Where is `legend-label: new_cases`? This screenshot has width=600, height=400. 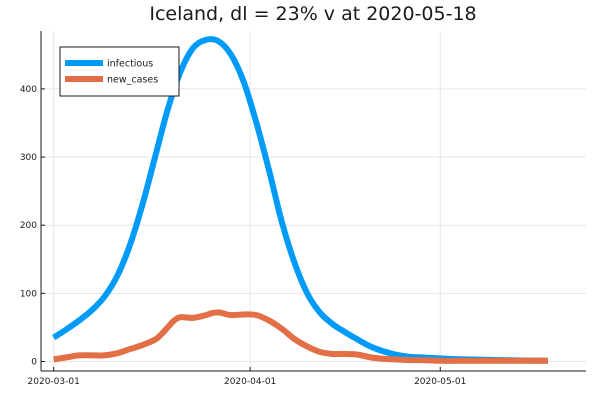
legend-label: new_cases is located at coordinates (132, 80).